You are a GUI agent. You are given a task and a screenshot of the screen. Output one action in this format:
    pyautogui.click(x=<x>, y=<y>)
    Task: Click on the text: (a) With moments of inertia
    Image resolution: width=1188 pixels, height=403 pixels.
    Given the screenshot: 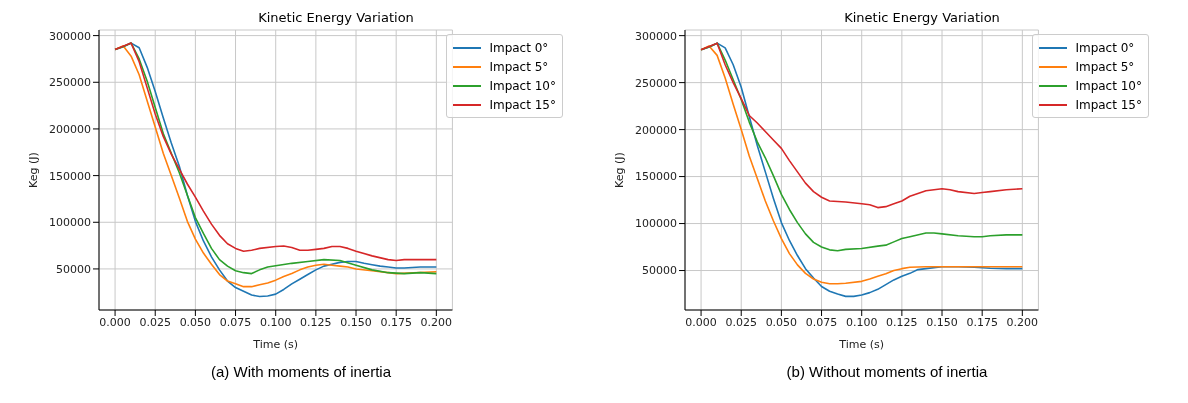 What is the action you would take?
    pyautogui.click(x=301, y=371)
    